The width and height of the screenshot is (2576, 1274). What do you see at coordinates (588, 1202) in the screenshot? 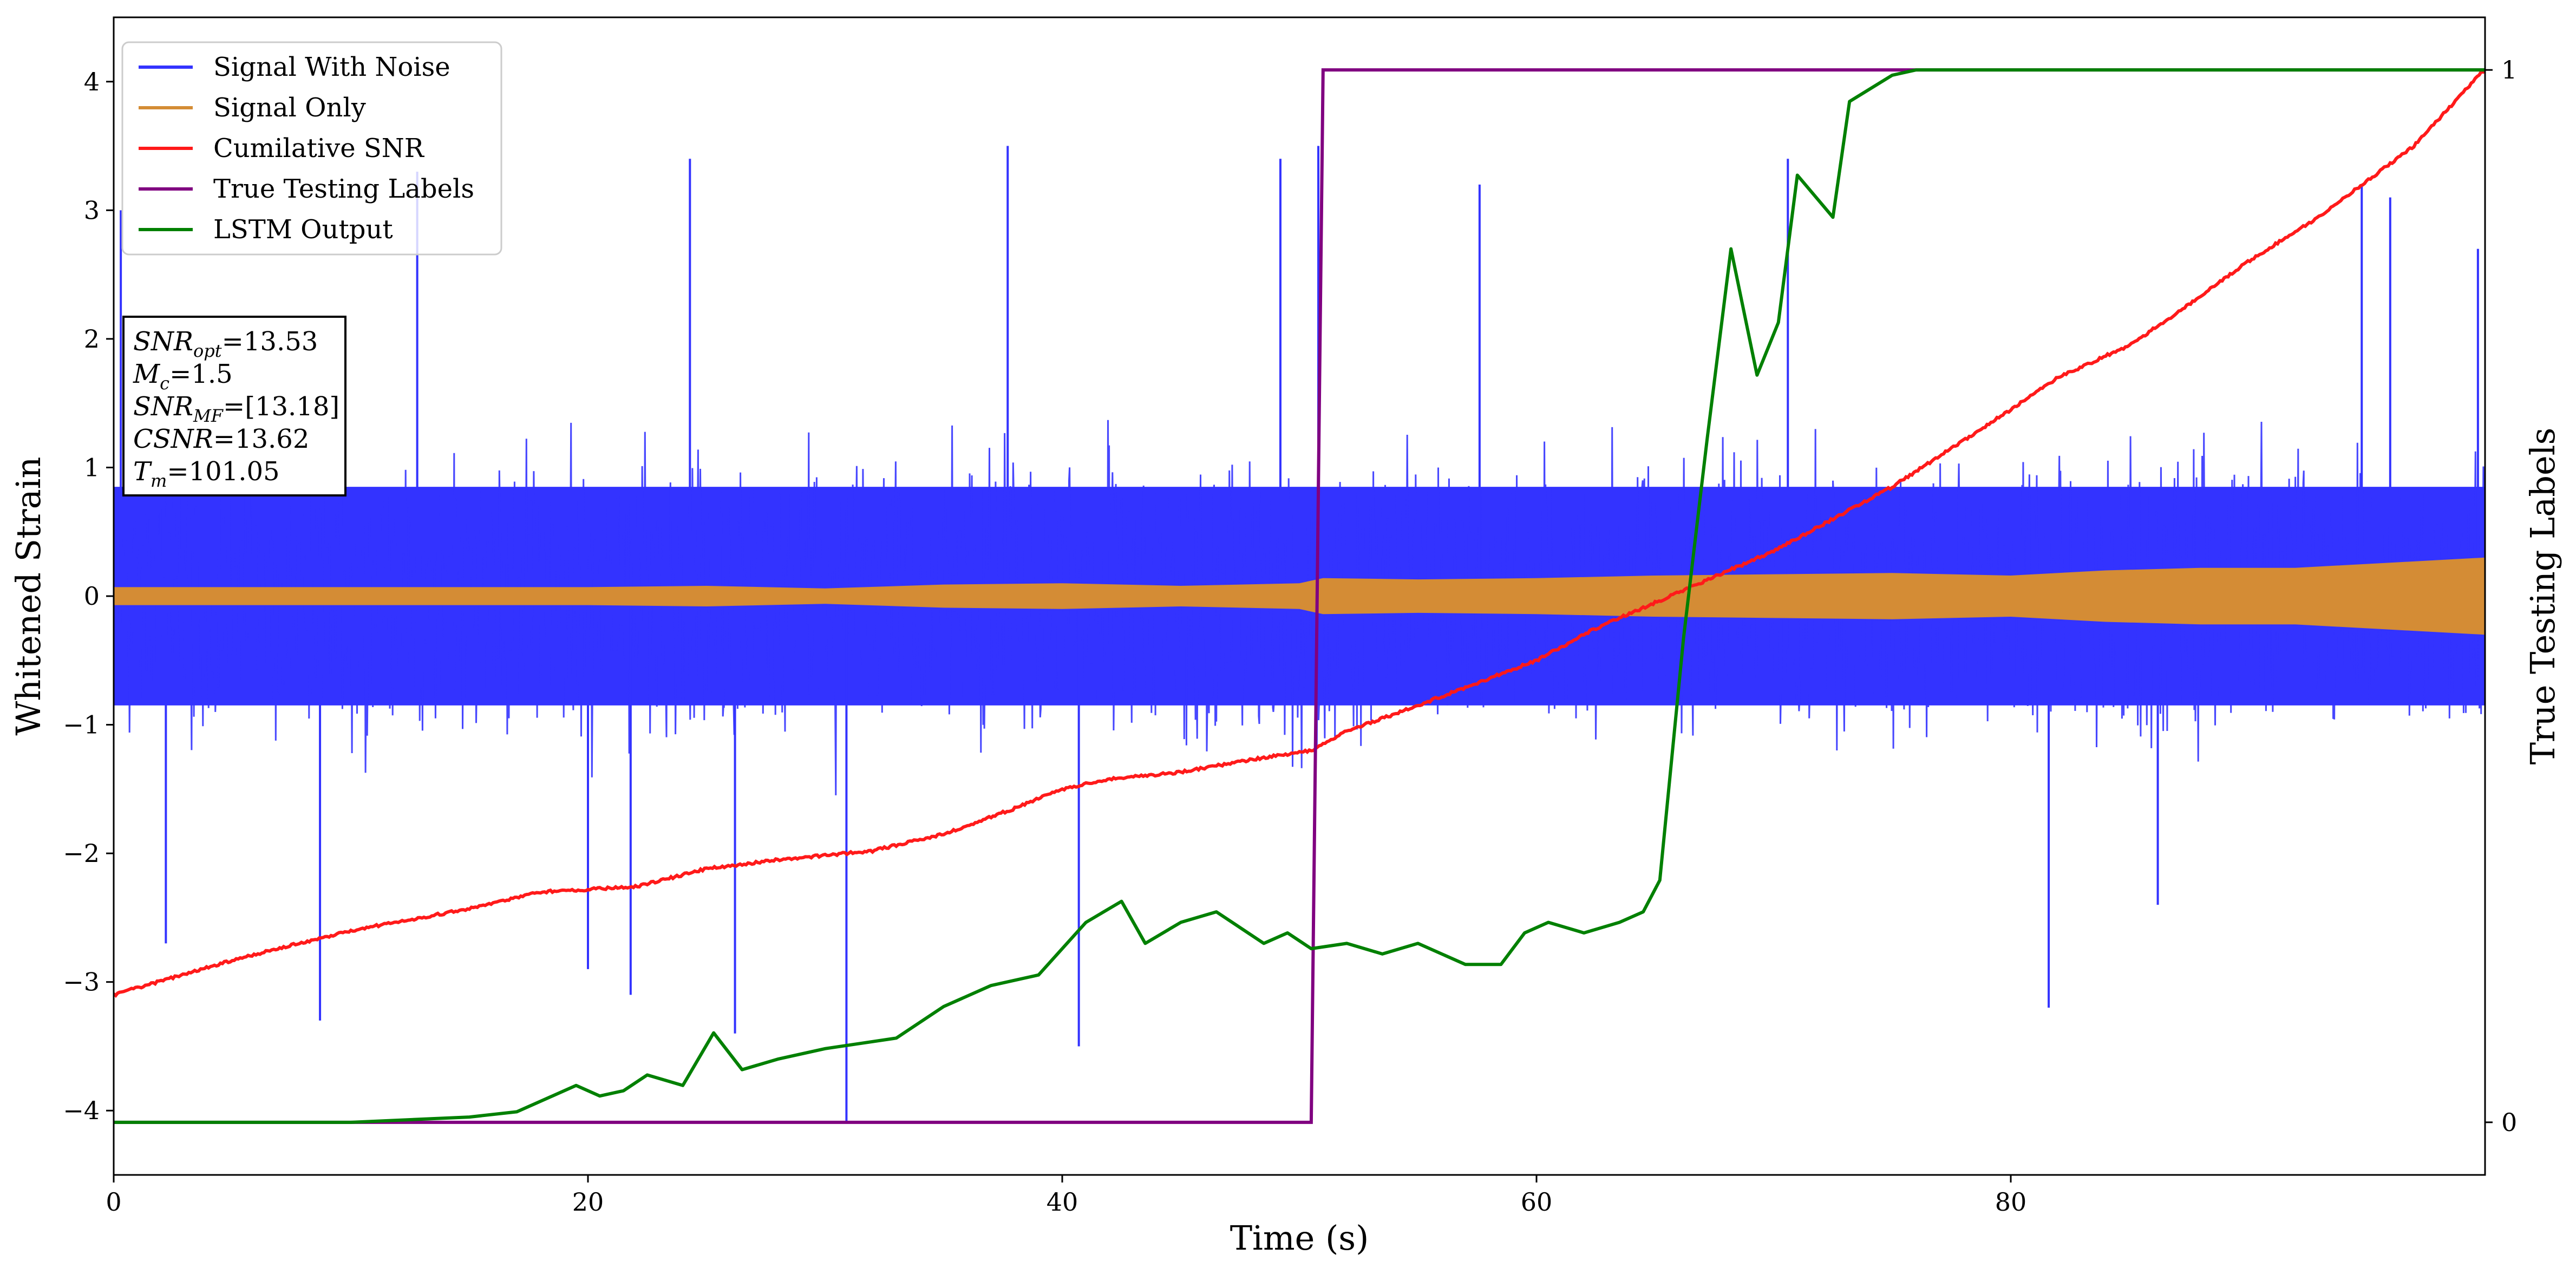
I see `x-tick-label: 20` at bounding box center [588, 1202].